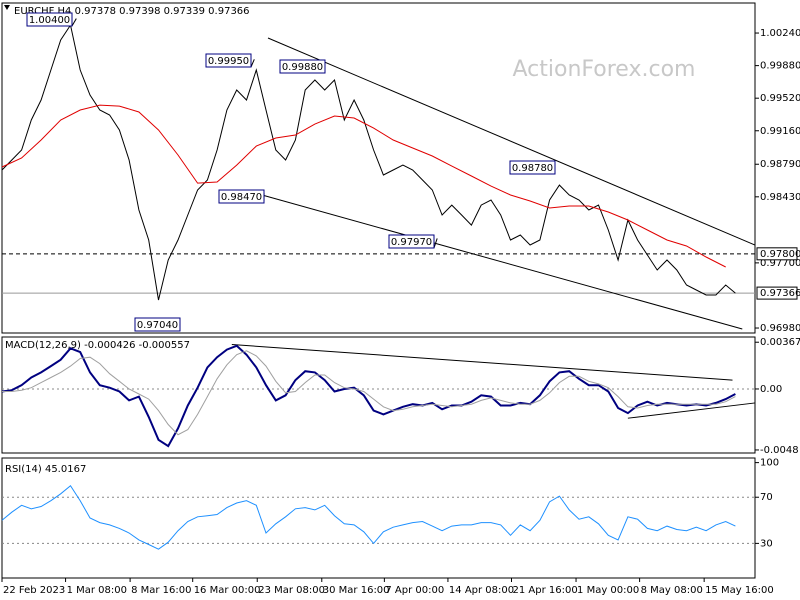  I want to click on y-tick-label: 0.003679, so click(780, 342).